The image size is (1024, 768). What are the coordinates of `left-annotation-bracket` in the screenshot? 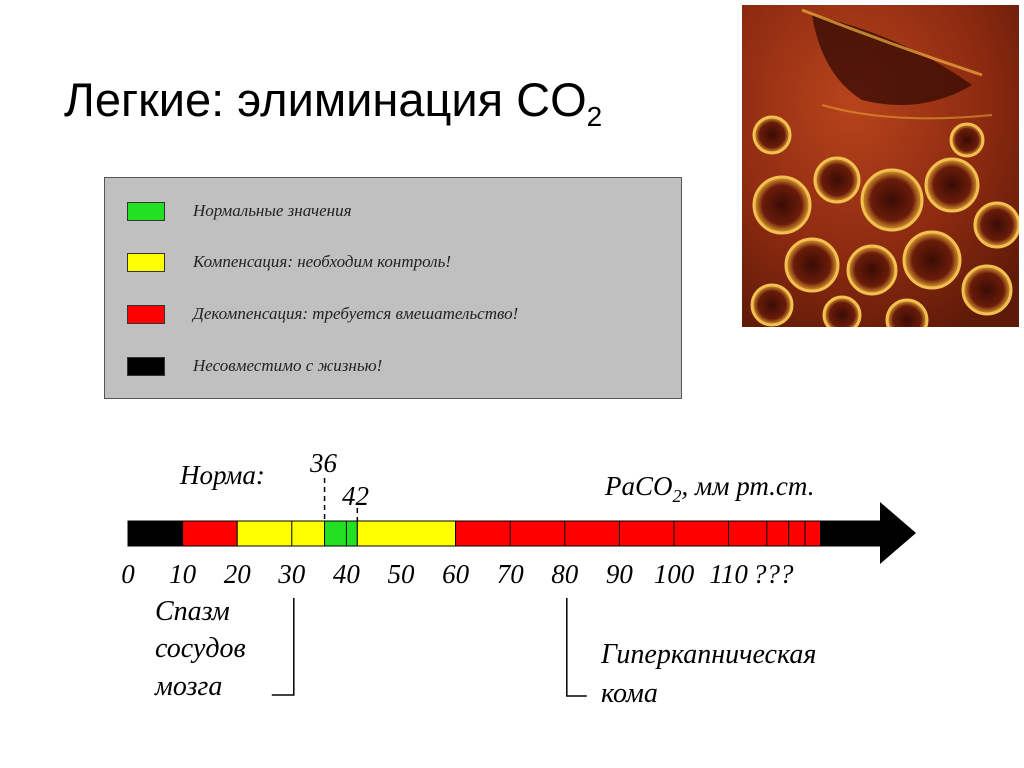 It's located at (283, 647).